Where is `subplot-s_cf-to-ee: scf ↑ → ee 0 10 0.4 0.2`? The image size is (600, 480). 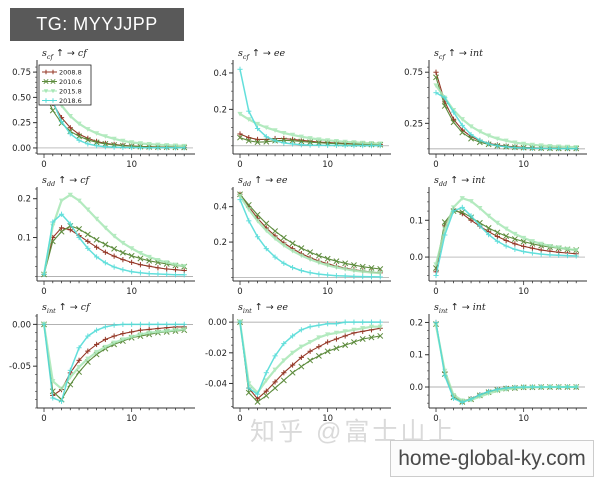
subplot-s_cf-to-ee: scf ↑ → ee 0 10 0.4 0.2 is located at coordinates (300, 109).